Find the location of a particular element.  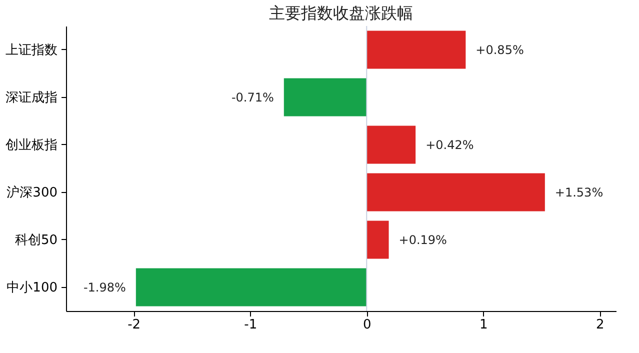

y-tick-label: 上证指数 is located at coordinates (32, 50).